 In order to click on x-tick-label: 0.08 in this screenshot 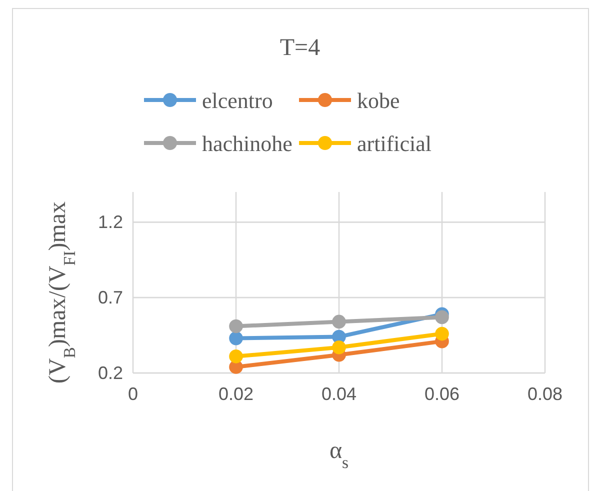, I will do `click(545, 394)`.